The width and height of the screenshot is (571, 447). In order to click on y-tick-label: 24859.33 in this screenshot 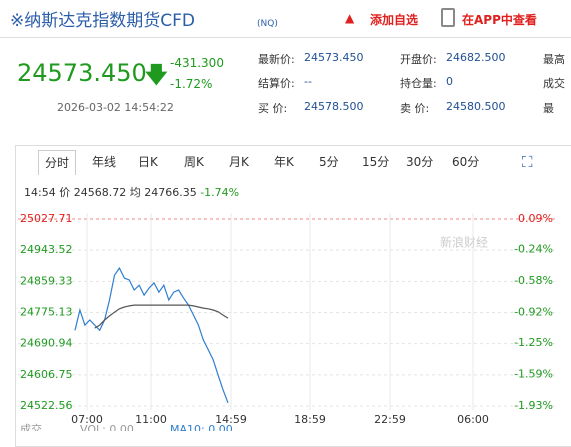, I will do `click(46, 280)`.